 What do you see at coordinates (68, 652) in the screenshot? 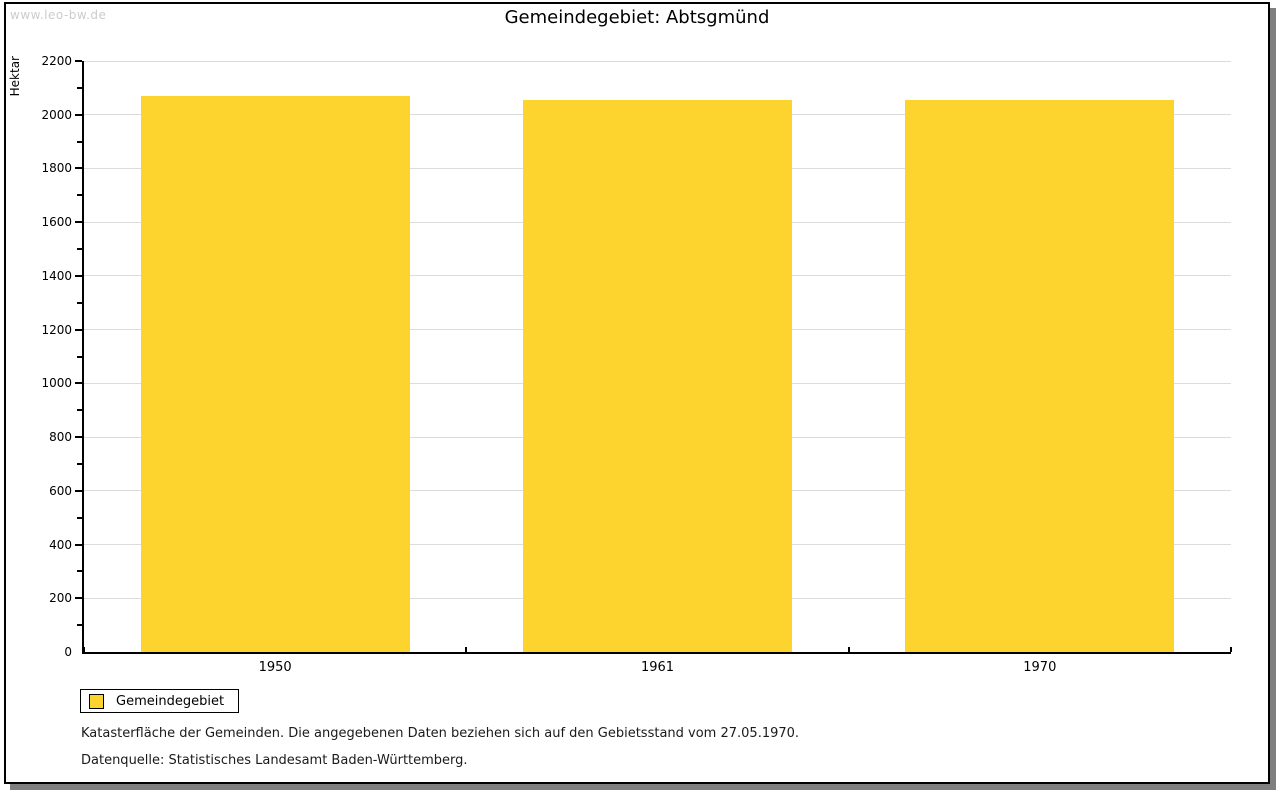
I see `y-tick-label: 0` at bounding box center [68, 652].